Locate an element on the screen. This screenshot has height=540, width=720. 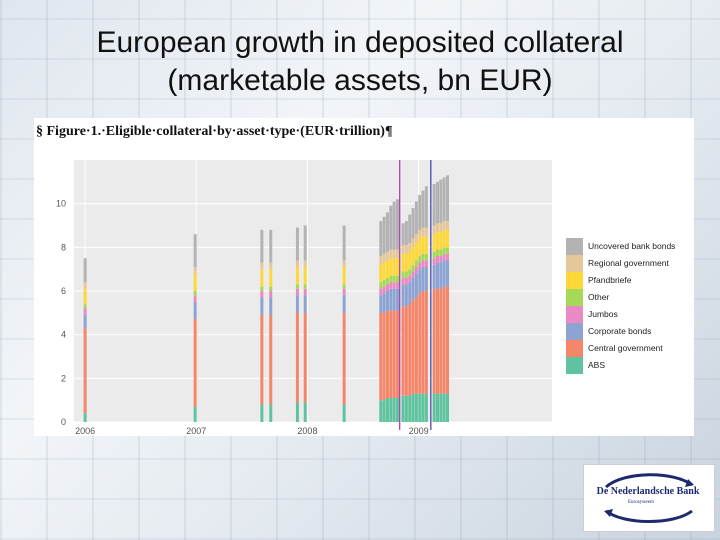
legend-item: ABS is located at coordinates (585, 365).